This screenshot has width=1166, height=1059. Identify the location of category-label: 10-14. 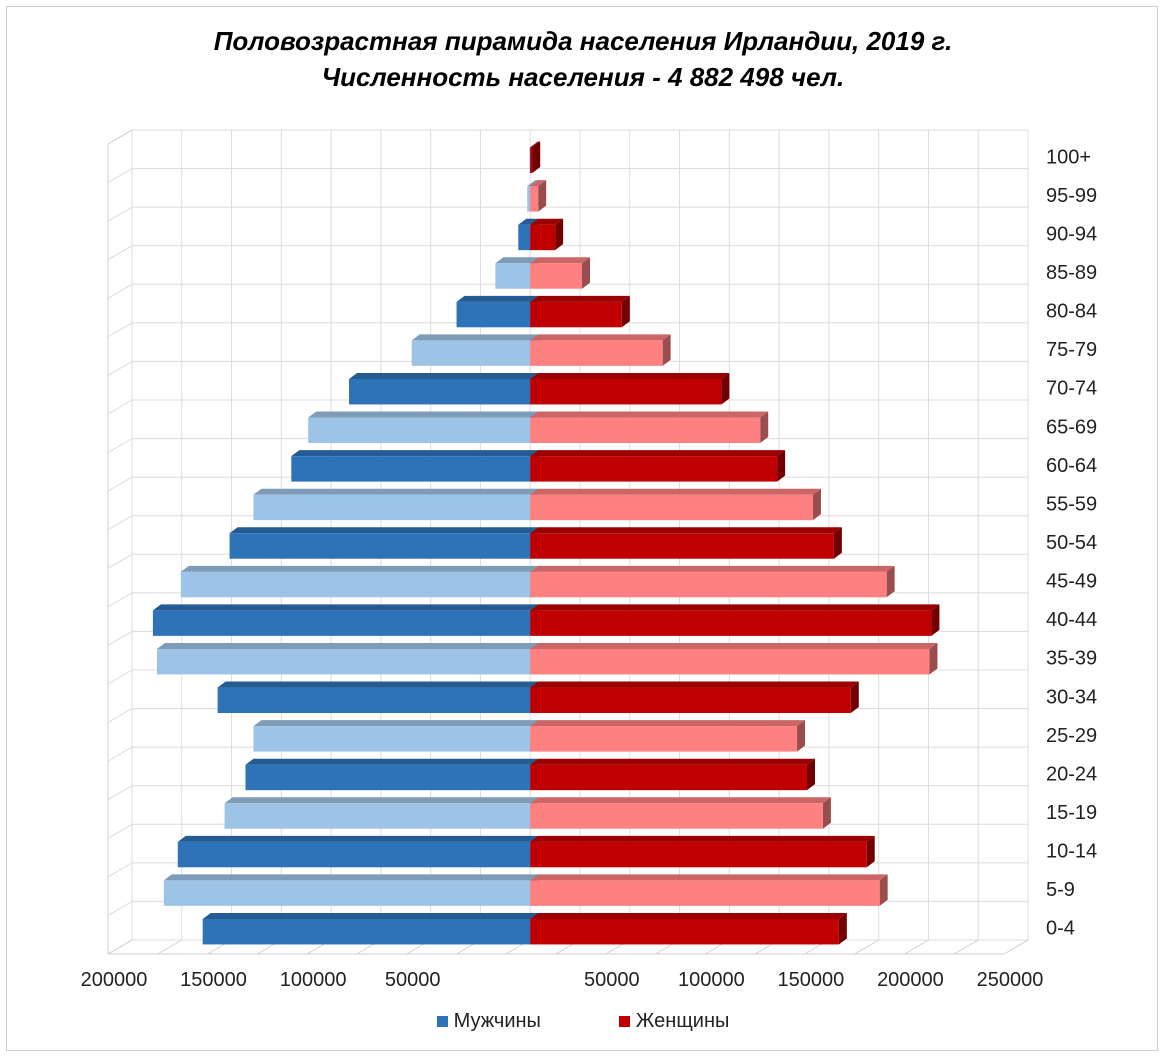
(1071, 852).